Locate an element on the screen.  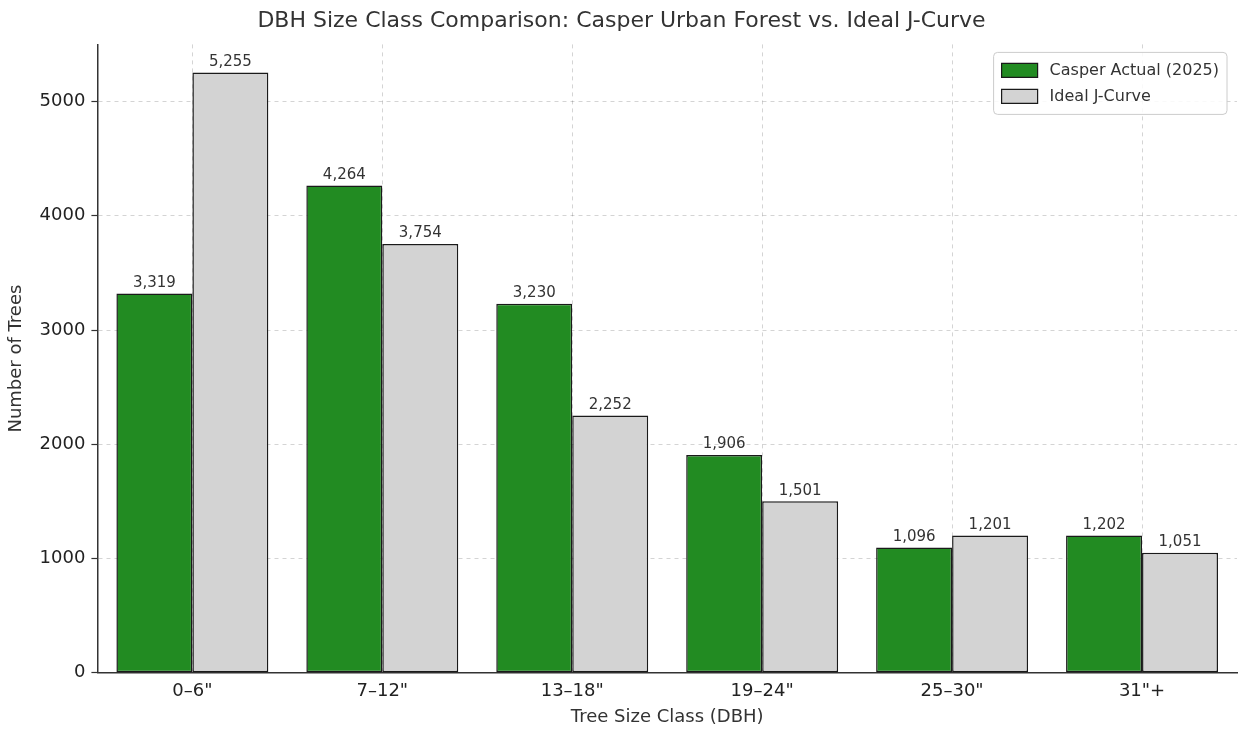
y-axis-title: Number of Trees is located at coordinates (15, 358).